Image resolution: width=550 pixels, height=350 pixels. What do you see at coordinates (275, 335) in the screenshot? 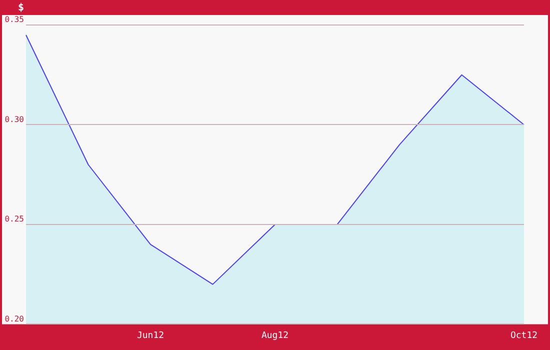
I see `x-tick-label: Aug12` at bounding box center [275, 335].